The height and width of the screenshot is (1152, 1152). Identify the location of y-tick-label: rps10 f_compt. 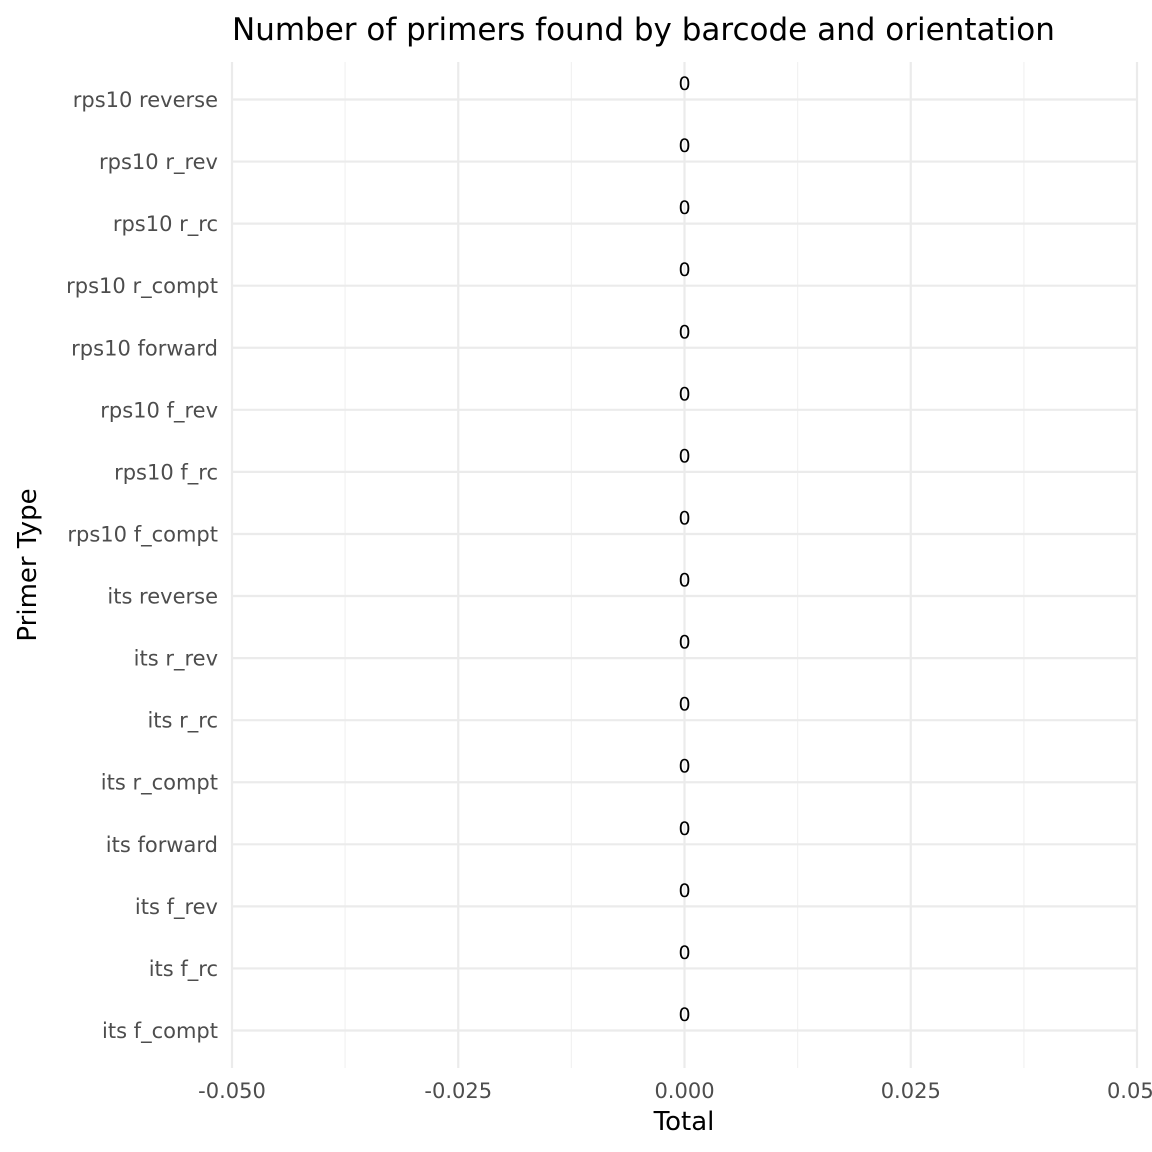
(142, 534).